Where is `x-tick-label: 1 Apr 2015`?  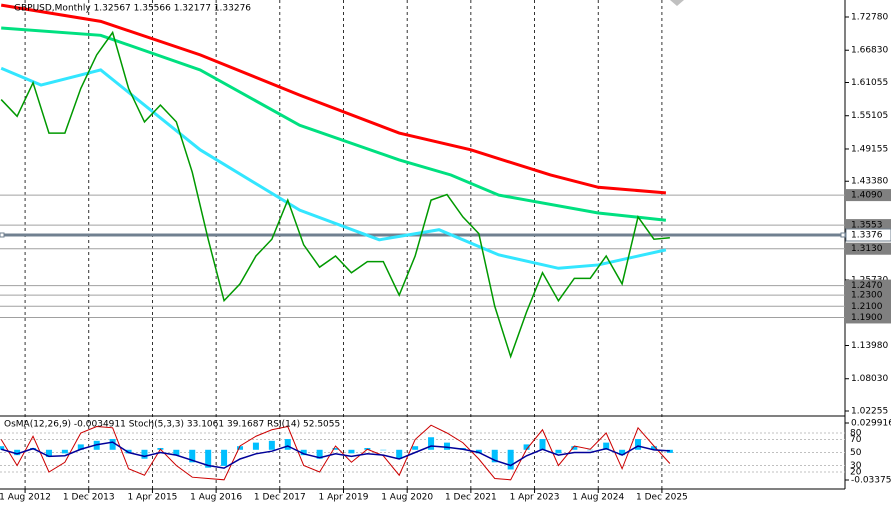 x-tick-label: 1 Apr 2015 is located at coordinates (152, 498).